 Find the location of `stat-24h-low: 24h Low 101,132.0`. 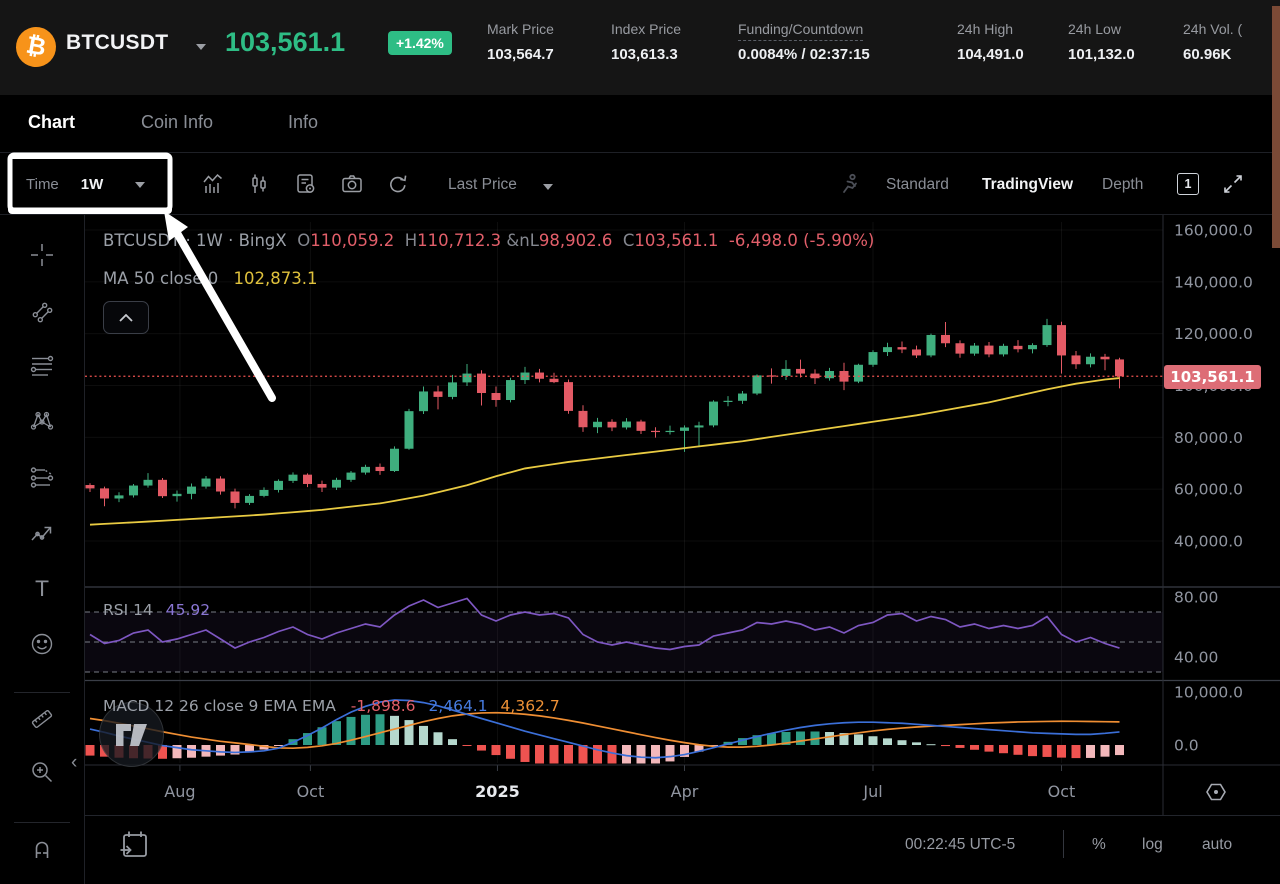

stat-24h-low: 24h Low 101,132.0 is located at coordinates (1101, 42).